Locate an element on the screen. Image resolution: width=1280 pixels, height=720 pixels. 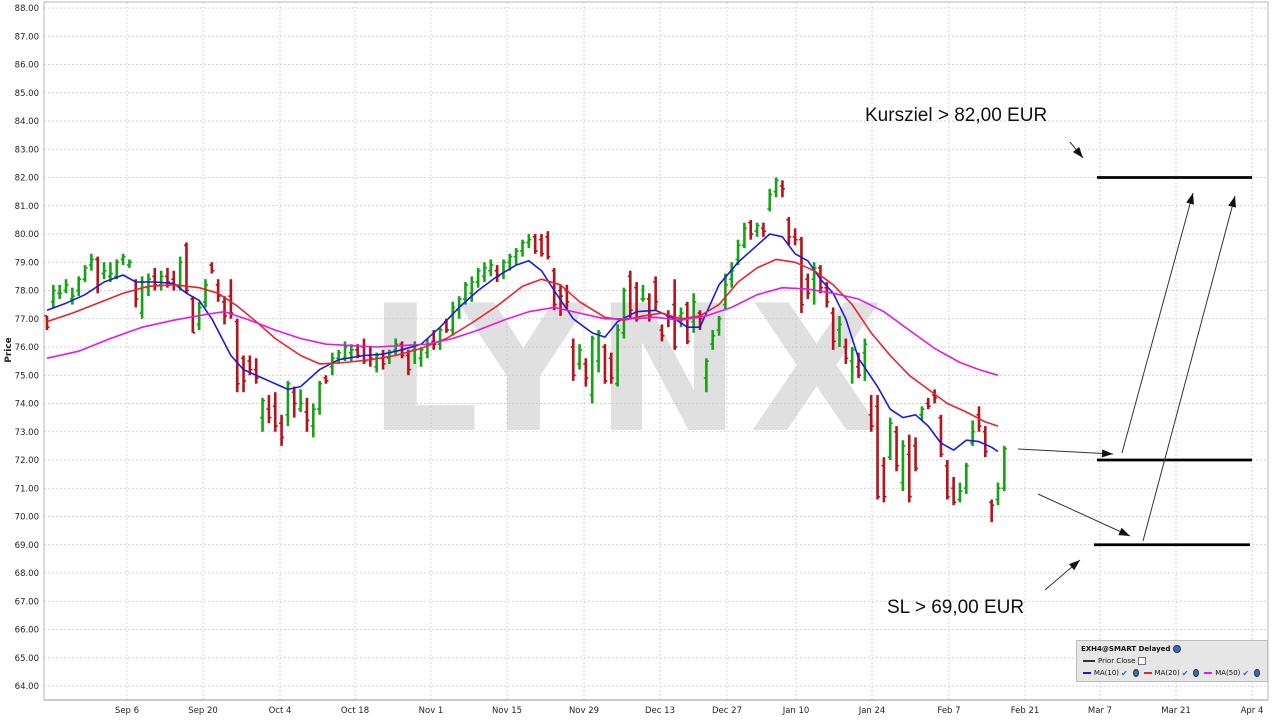
y-tick-label: 78.00 is located at coordinates (27, 292).